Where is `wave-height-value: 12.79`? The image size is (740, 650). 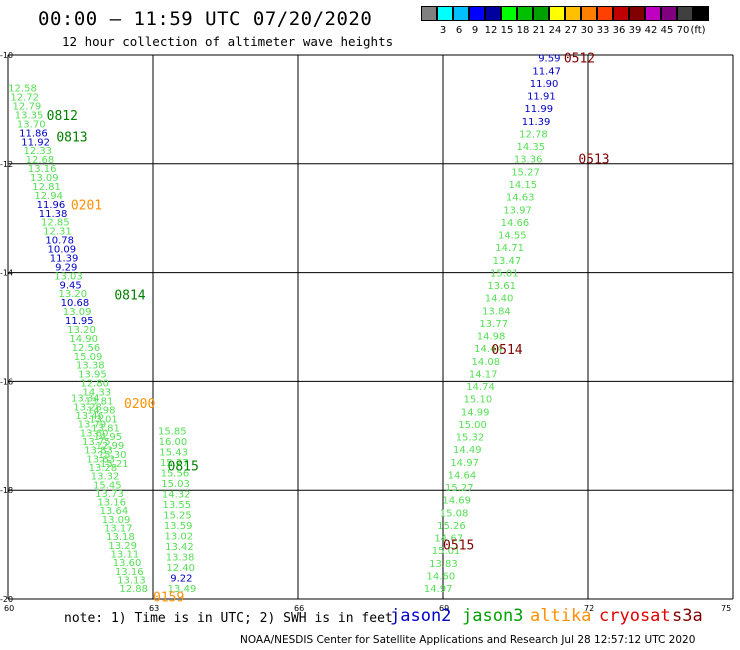
wave-height-value: 12.79 is located at coordinates (27, 107).